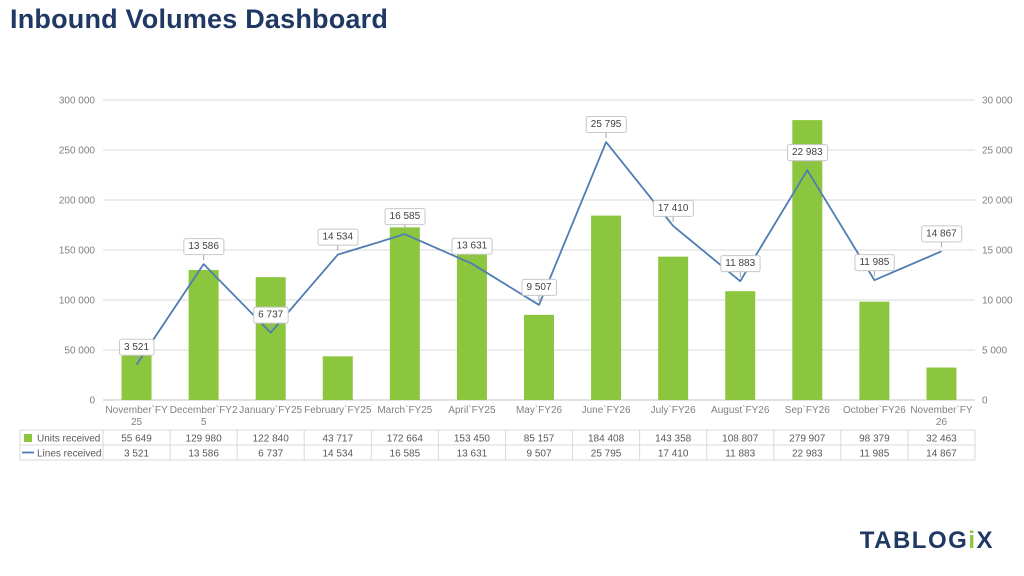 The image size is (1024, 576). I want to click on table-cell-value: 25 795, so click(606, 454).